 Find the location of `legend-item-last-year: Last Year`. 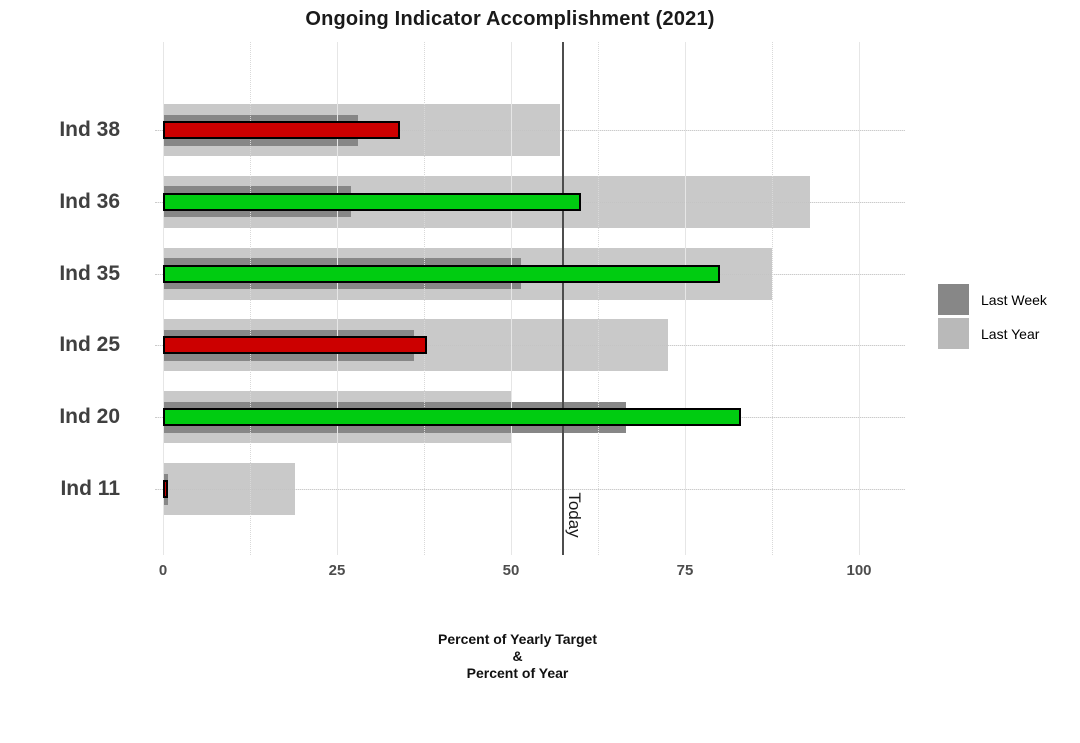

legend-item-last-year: Last Year is located at coordinates (992, 333).